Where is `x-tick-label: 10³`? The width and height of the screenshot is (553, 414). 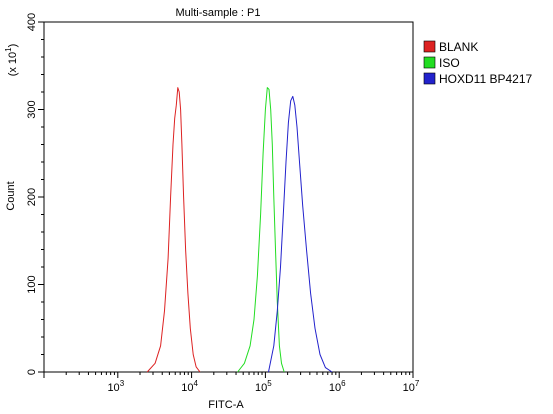 x-tick-label: 10³ is located at coordinates (115, 386).